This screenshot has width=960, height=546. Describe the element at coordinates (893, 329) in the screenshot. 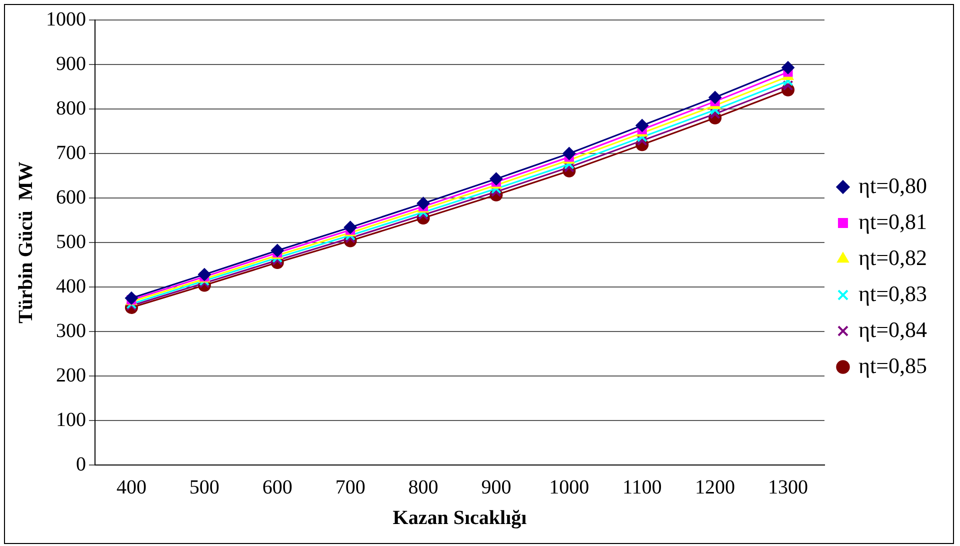

I see `legend-label: ηt=0,84` at that location.